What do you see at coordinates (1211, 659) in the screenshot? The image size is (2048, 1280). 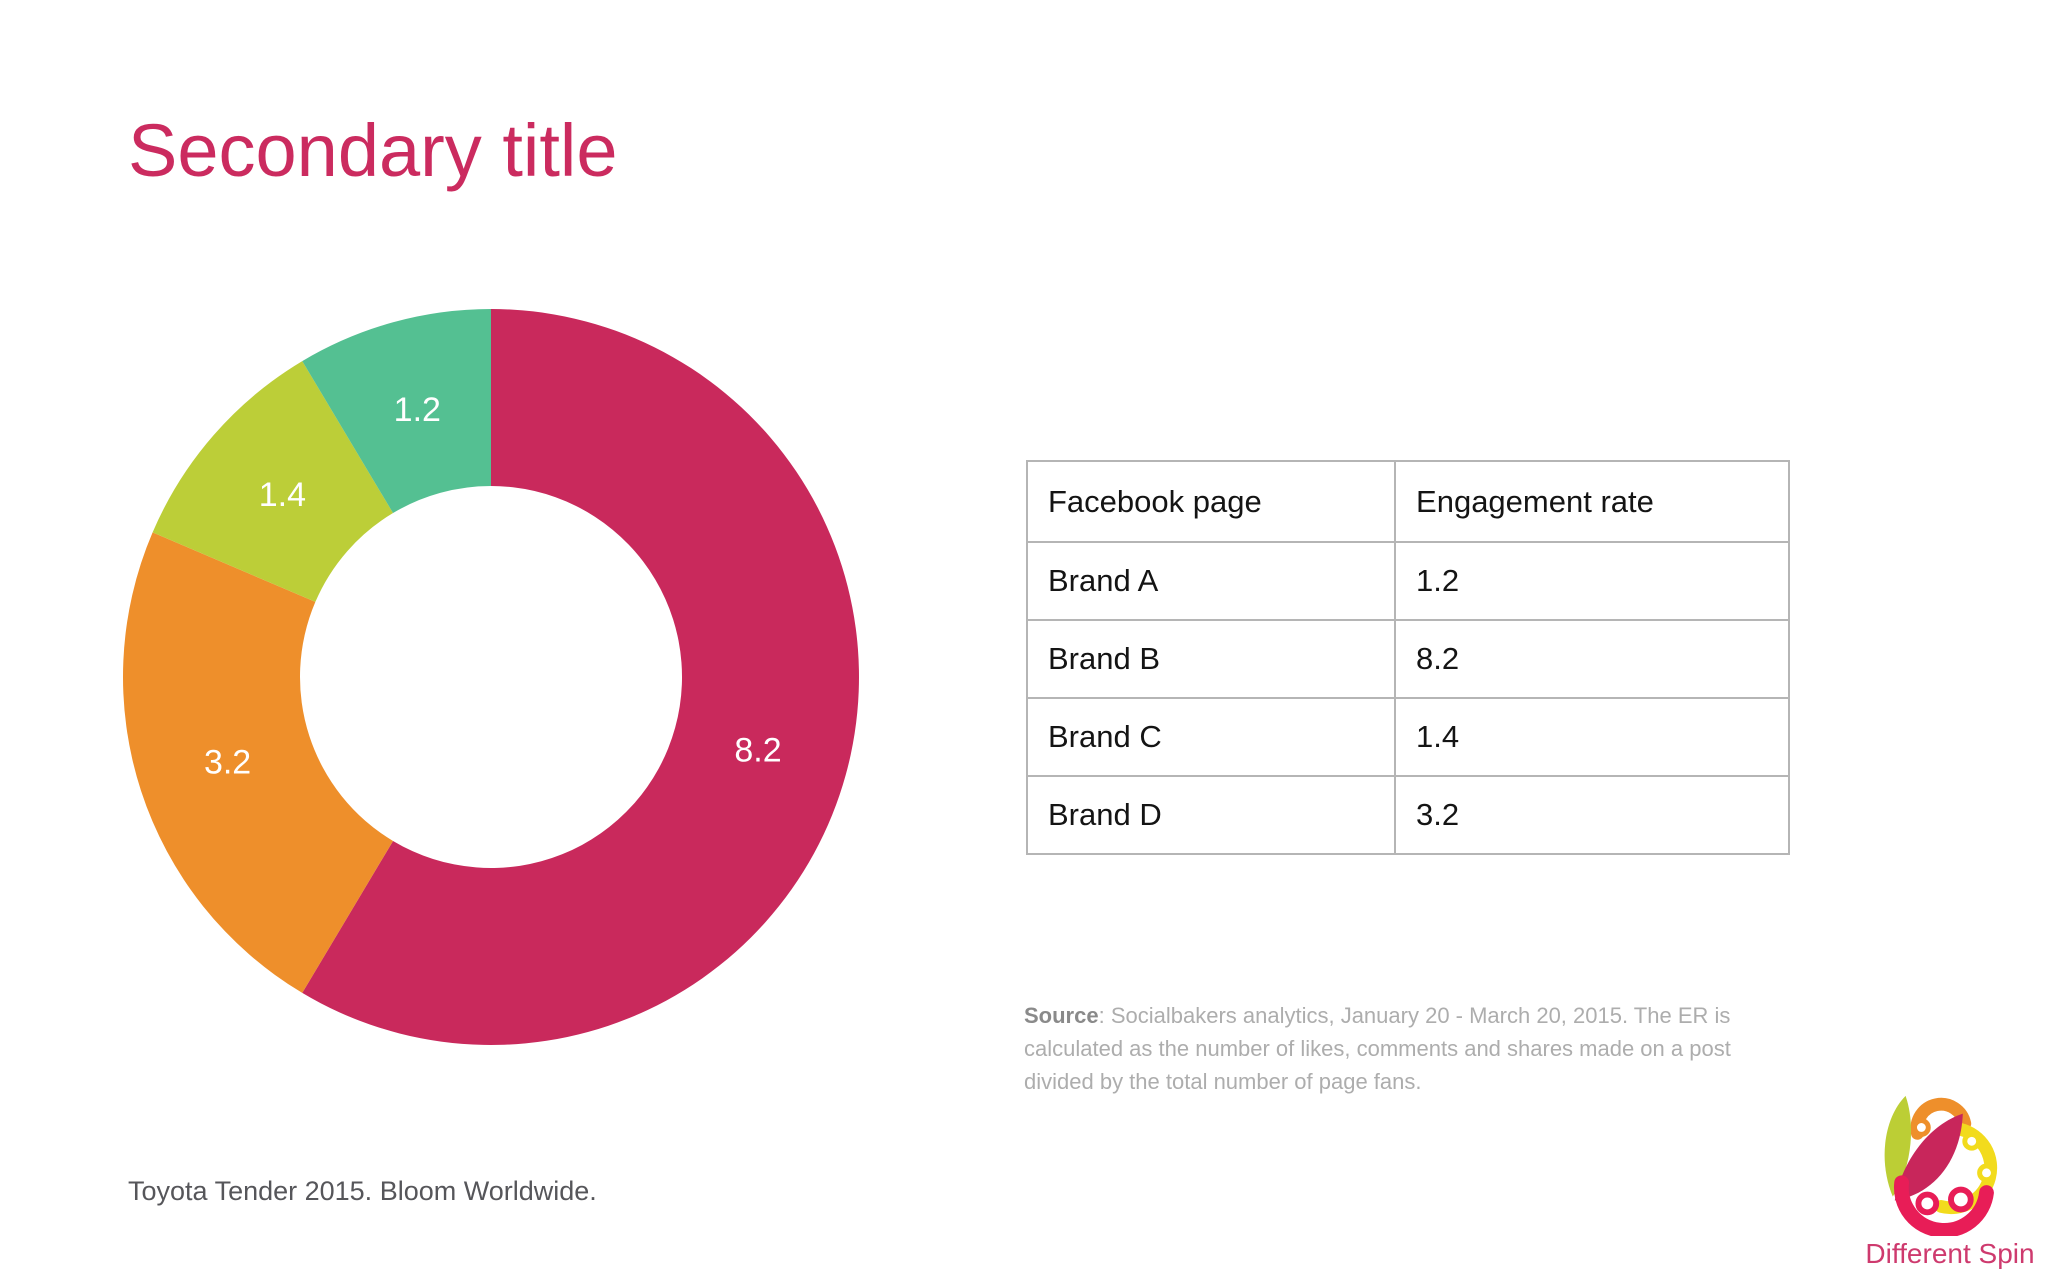 I see `table-cell: Brand B` at bounding box center [1211, 659].